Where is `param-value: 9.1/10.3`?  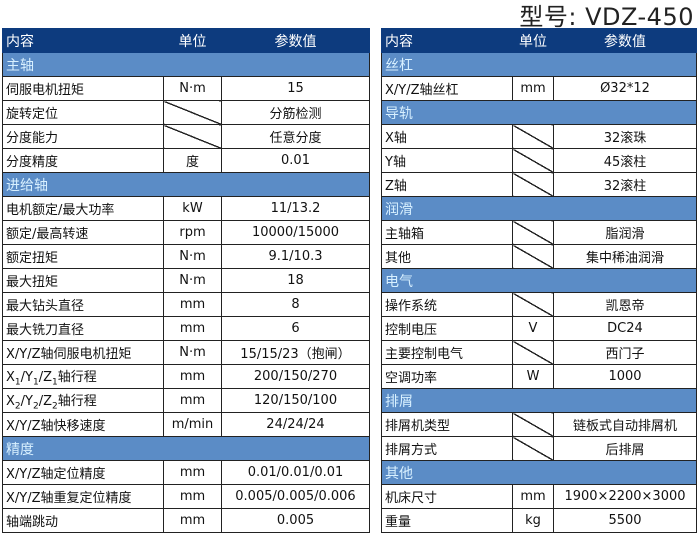 param-value: 9.1/10.3 is located at coordinates (295, 256).